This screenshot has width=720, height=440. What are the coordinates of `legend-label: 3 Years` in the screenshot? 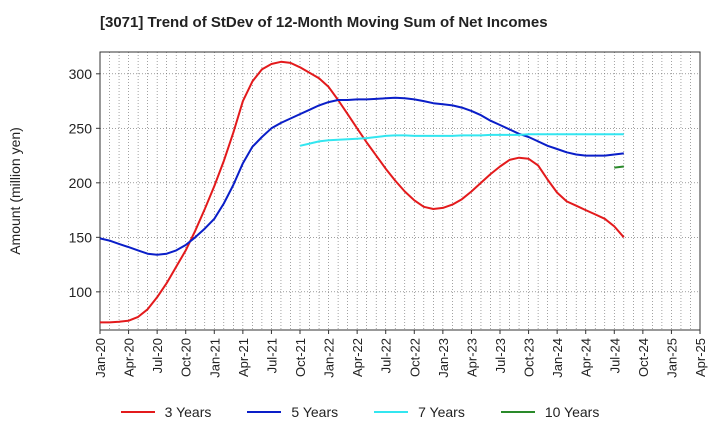 It's located at (188, 412).